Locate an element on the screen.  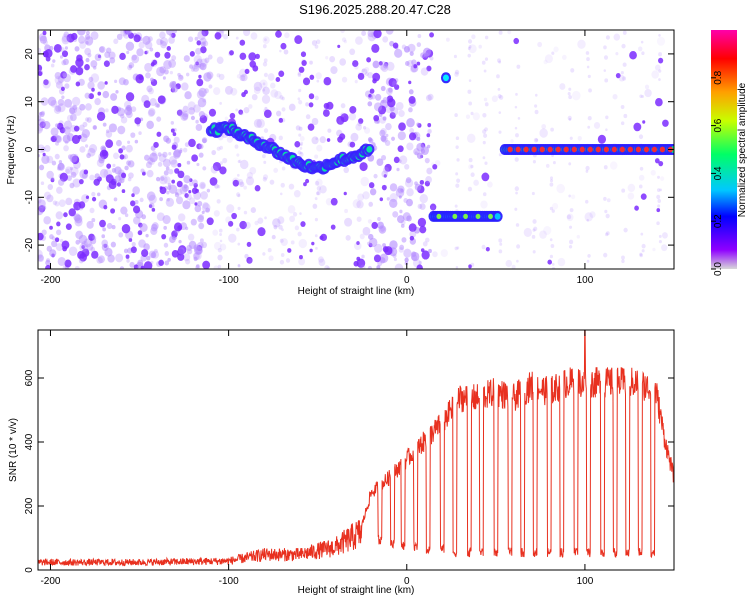
spectrogram-x-tick-label: 0 is located at coordinates (407, 280).